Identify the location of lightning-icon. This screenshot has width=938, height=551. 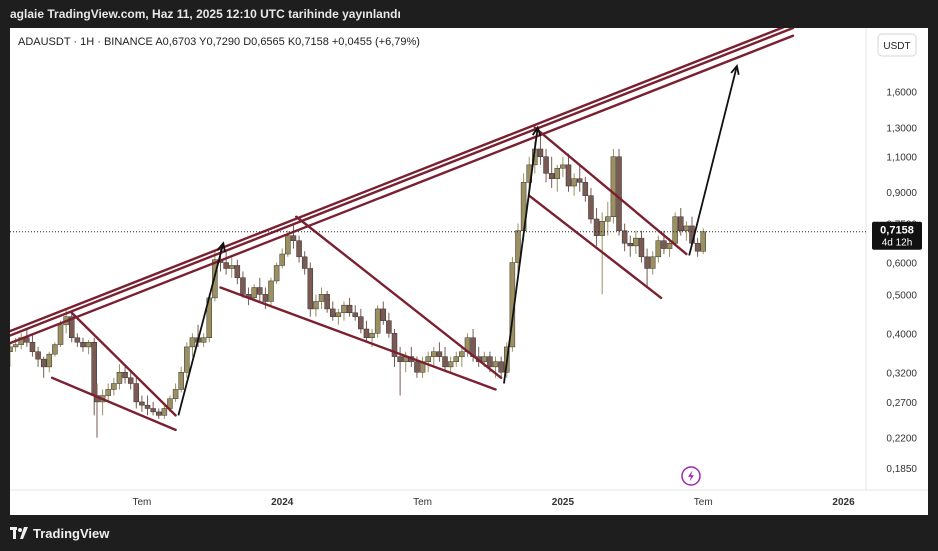
(691, 476).